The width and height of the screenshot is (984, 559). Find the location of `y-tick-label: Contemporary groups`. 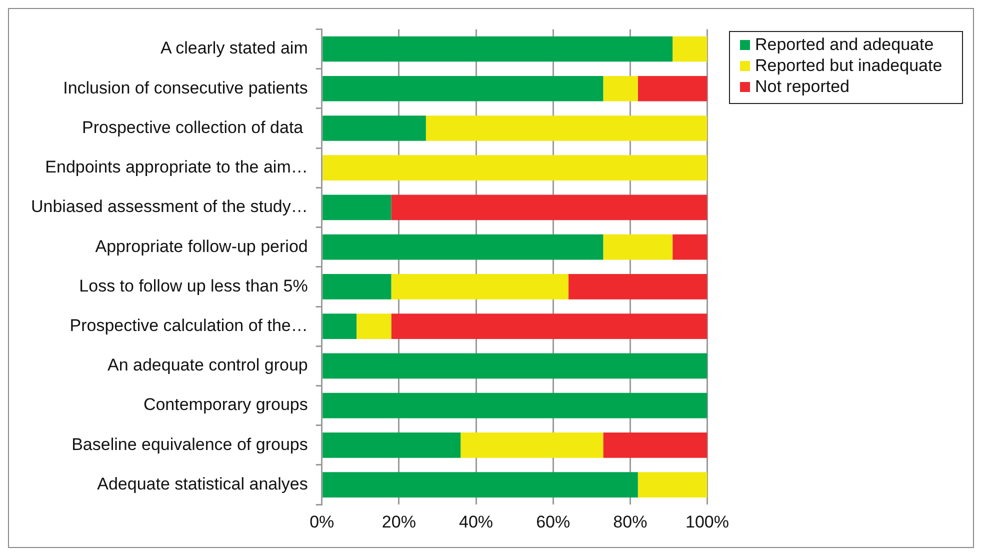

y-tick-label: Contemporary groups is located at coordinates (225, 404).